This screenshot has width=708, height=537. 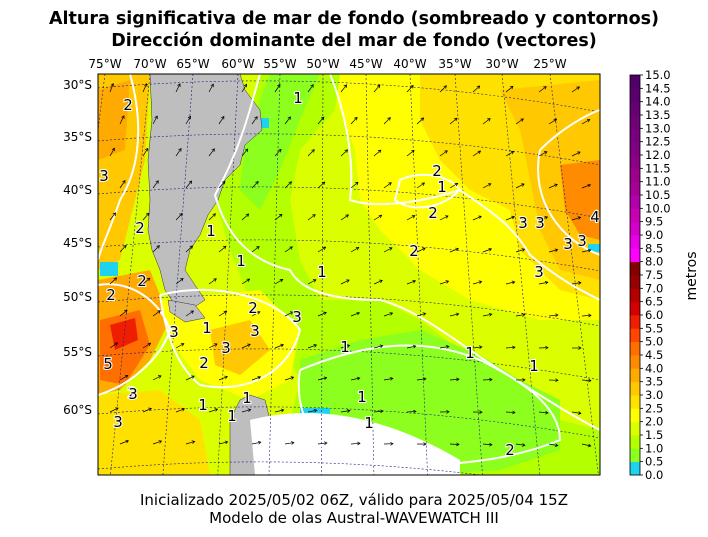 What do you see at coordinates (654, 302) in the screenshot?
I see `colorbar-tick-label: 6.5` at bounding box center [654, 302].